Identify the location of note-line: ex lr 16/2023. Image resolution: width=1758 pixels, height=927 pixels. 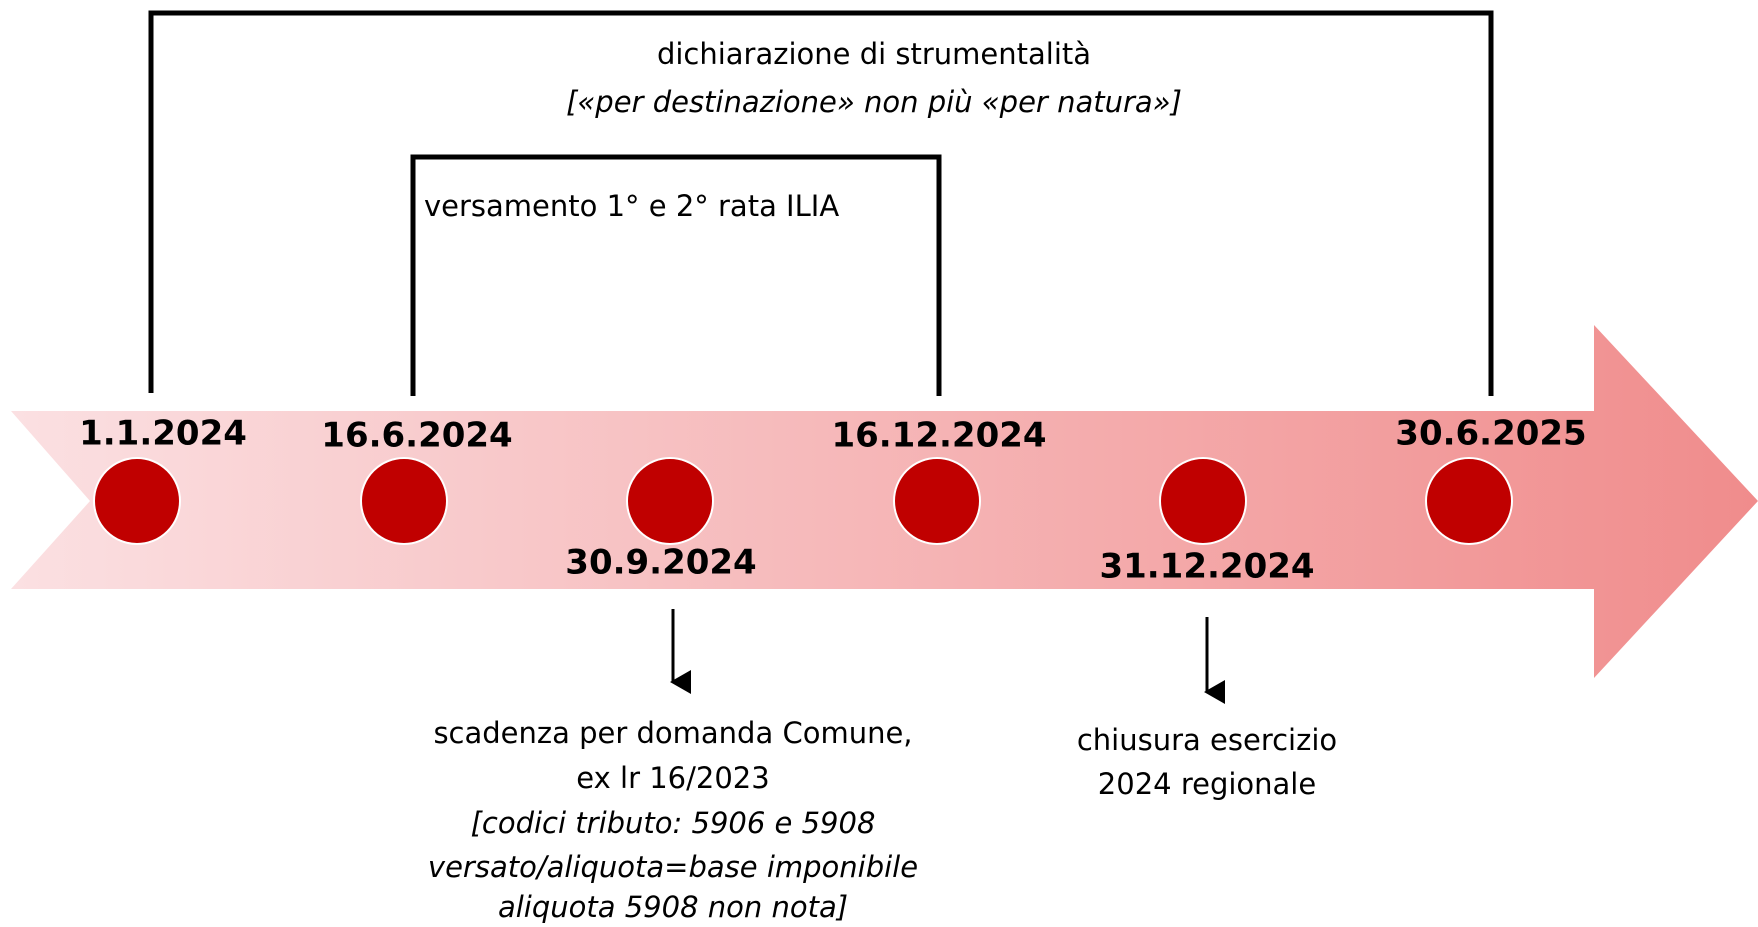
(672, 778).